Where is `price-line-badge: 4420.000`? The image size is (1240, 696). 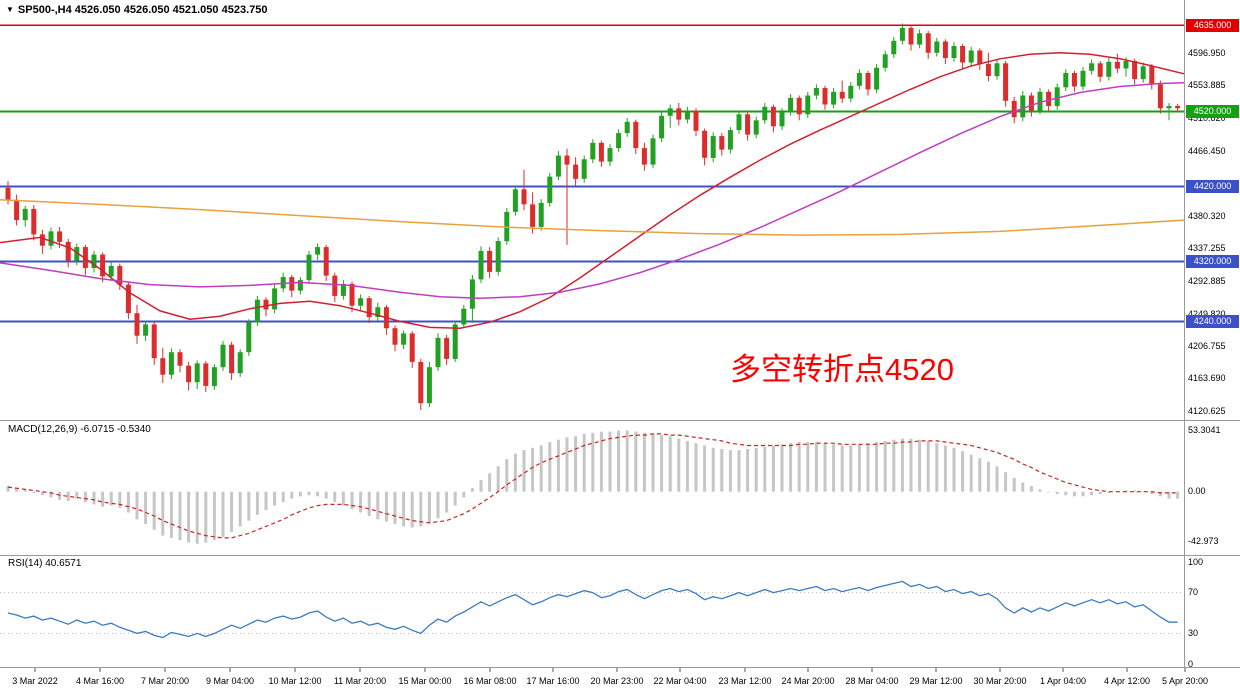 price-line-badge: 4420.000 is located at coordinates (1212, 186).